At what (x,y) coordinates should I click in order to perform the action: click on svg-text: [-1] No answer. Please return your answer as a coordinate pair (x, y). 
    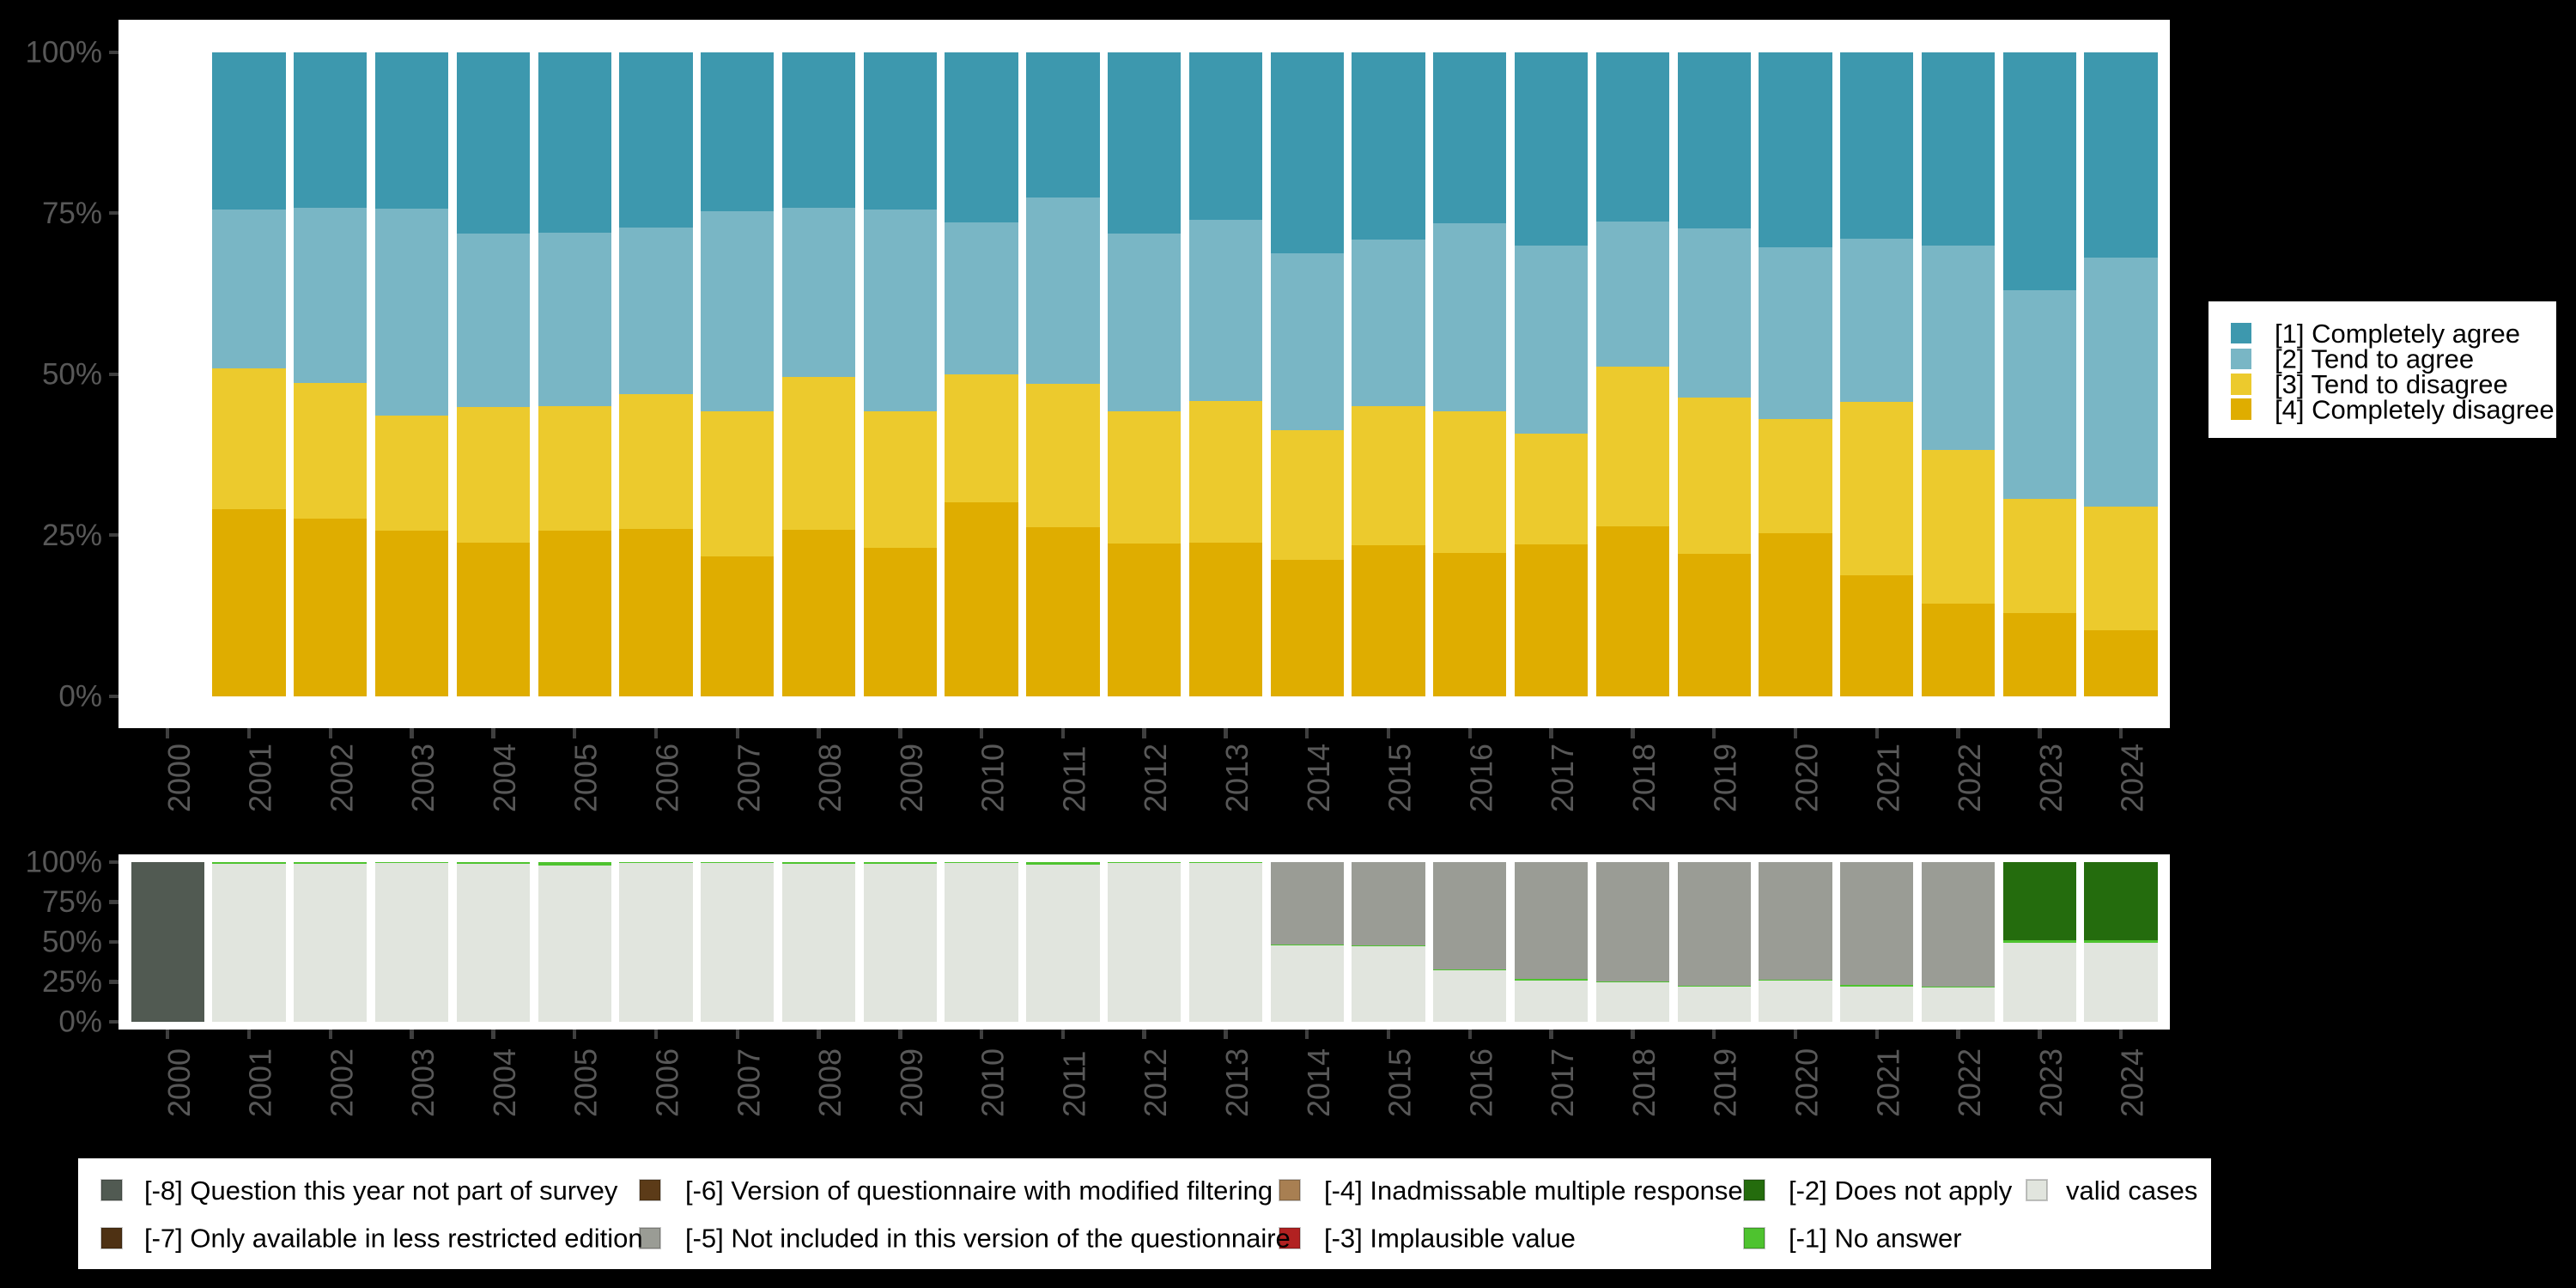
    Looking at the image, I should click on (1875, 1238).